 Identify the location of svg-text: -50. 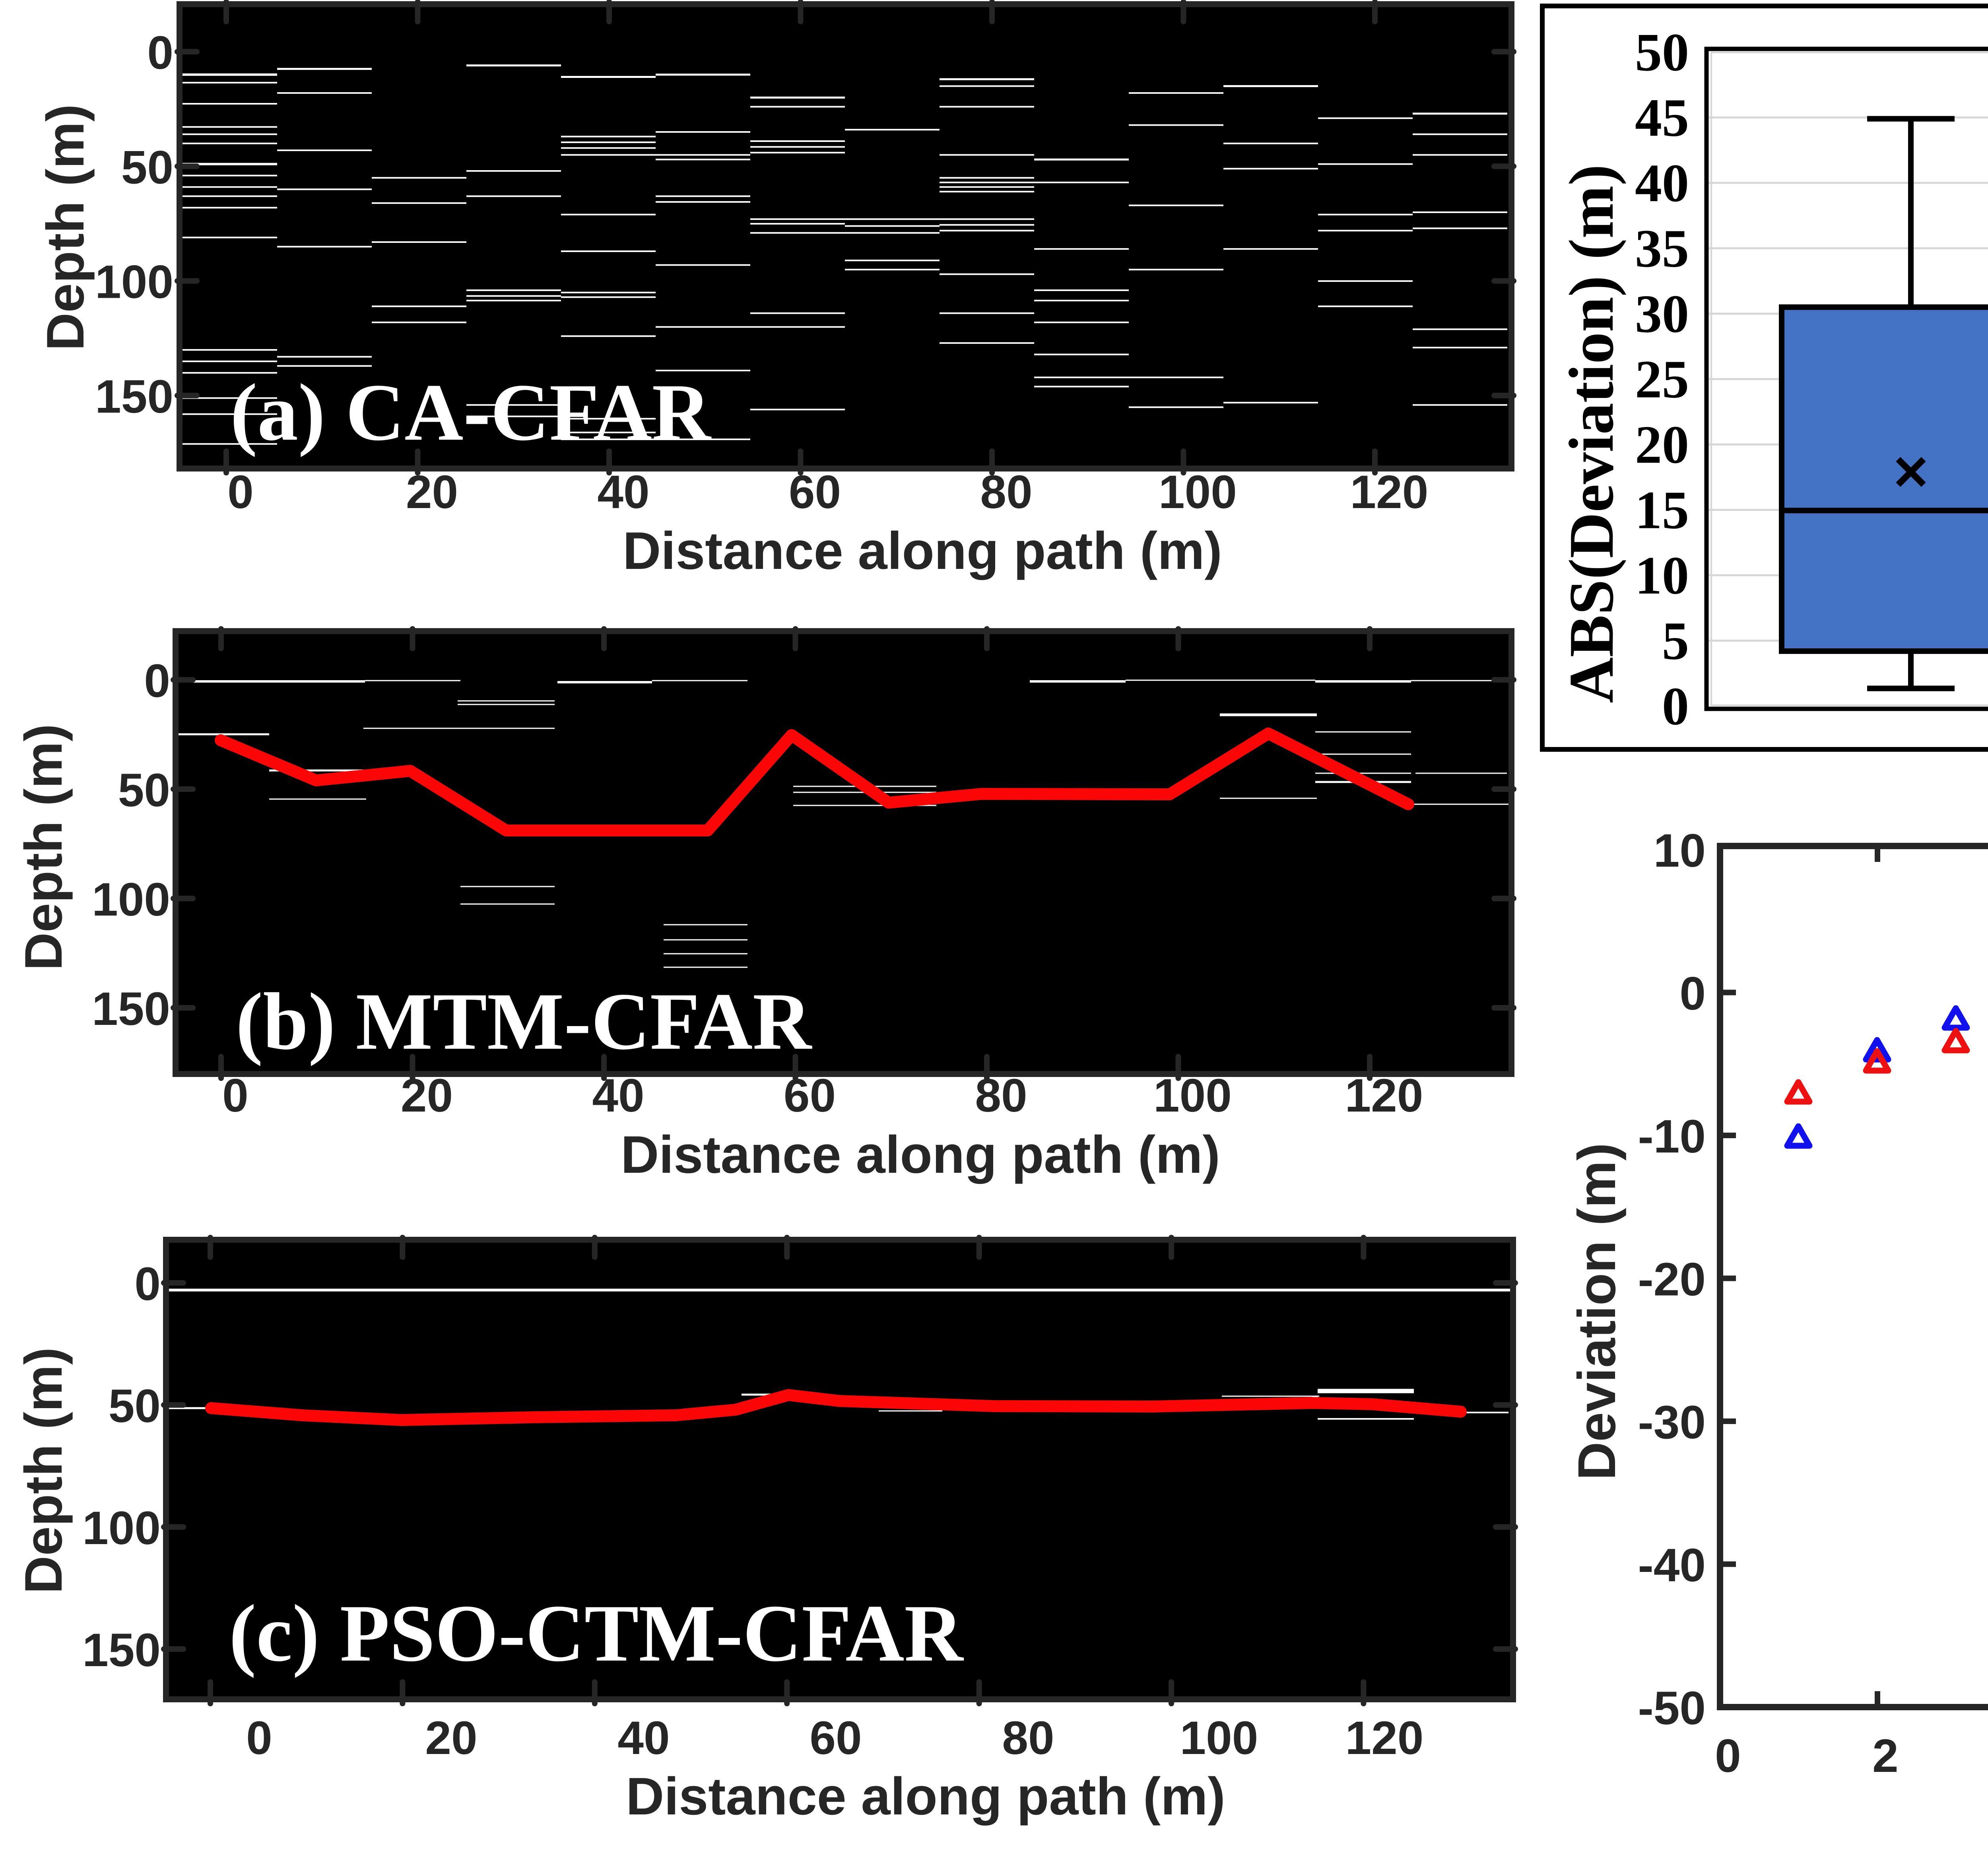
(1672, 1708).